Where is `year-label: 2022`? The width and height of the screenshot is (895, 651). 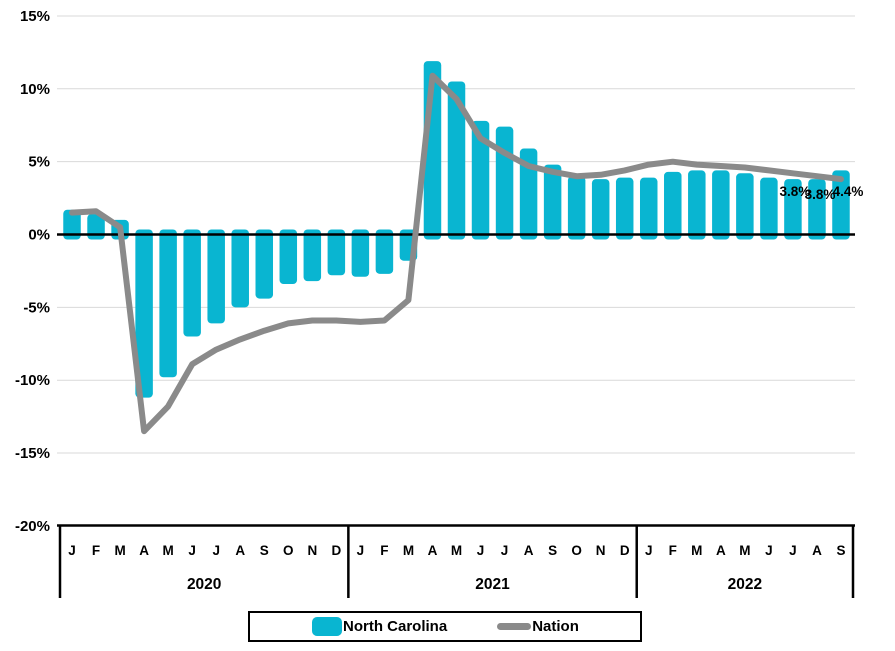 year-label: 2022 is located at coordinates (745, 584).